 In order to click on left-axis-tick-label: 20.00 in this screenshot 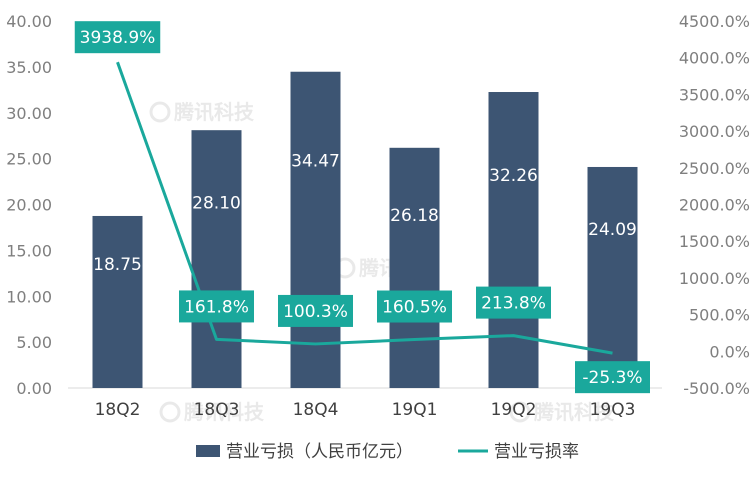, I will do `click(29, 205)`.